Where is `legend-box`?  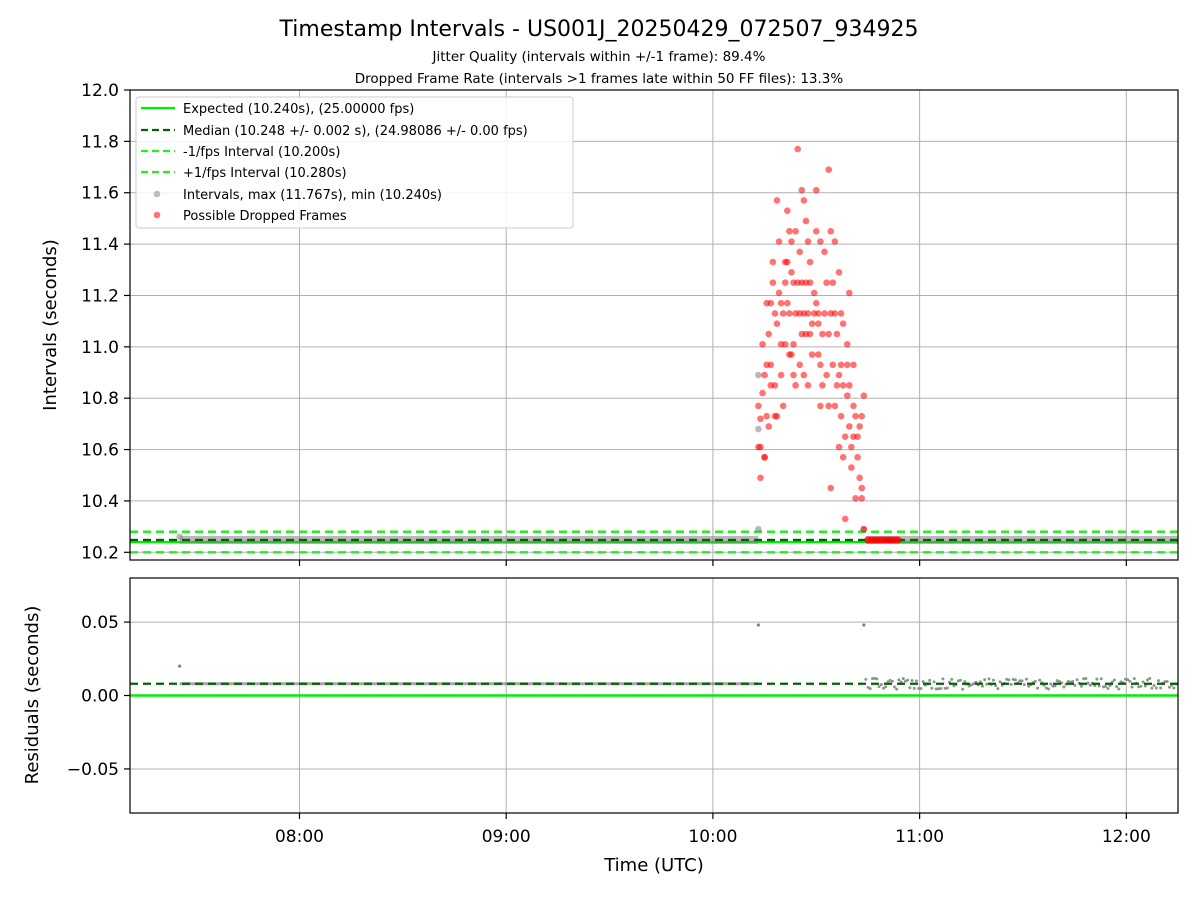
legend-box is located at coordinates (354, 162).